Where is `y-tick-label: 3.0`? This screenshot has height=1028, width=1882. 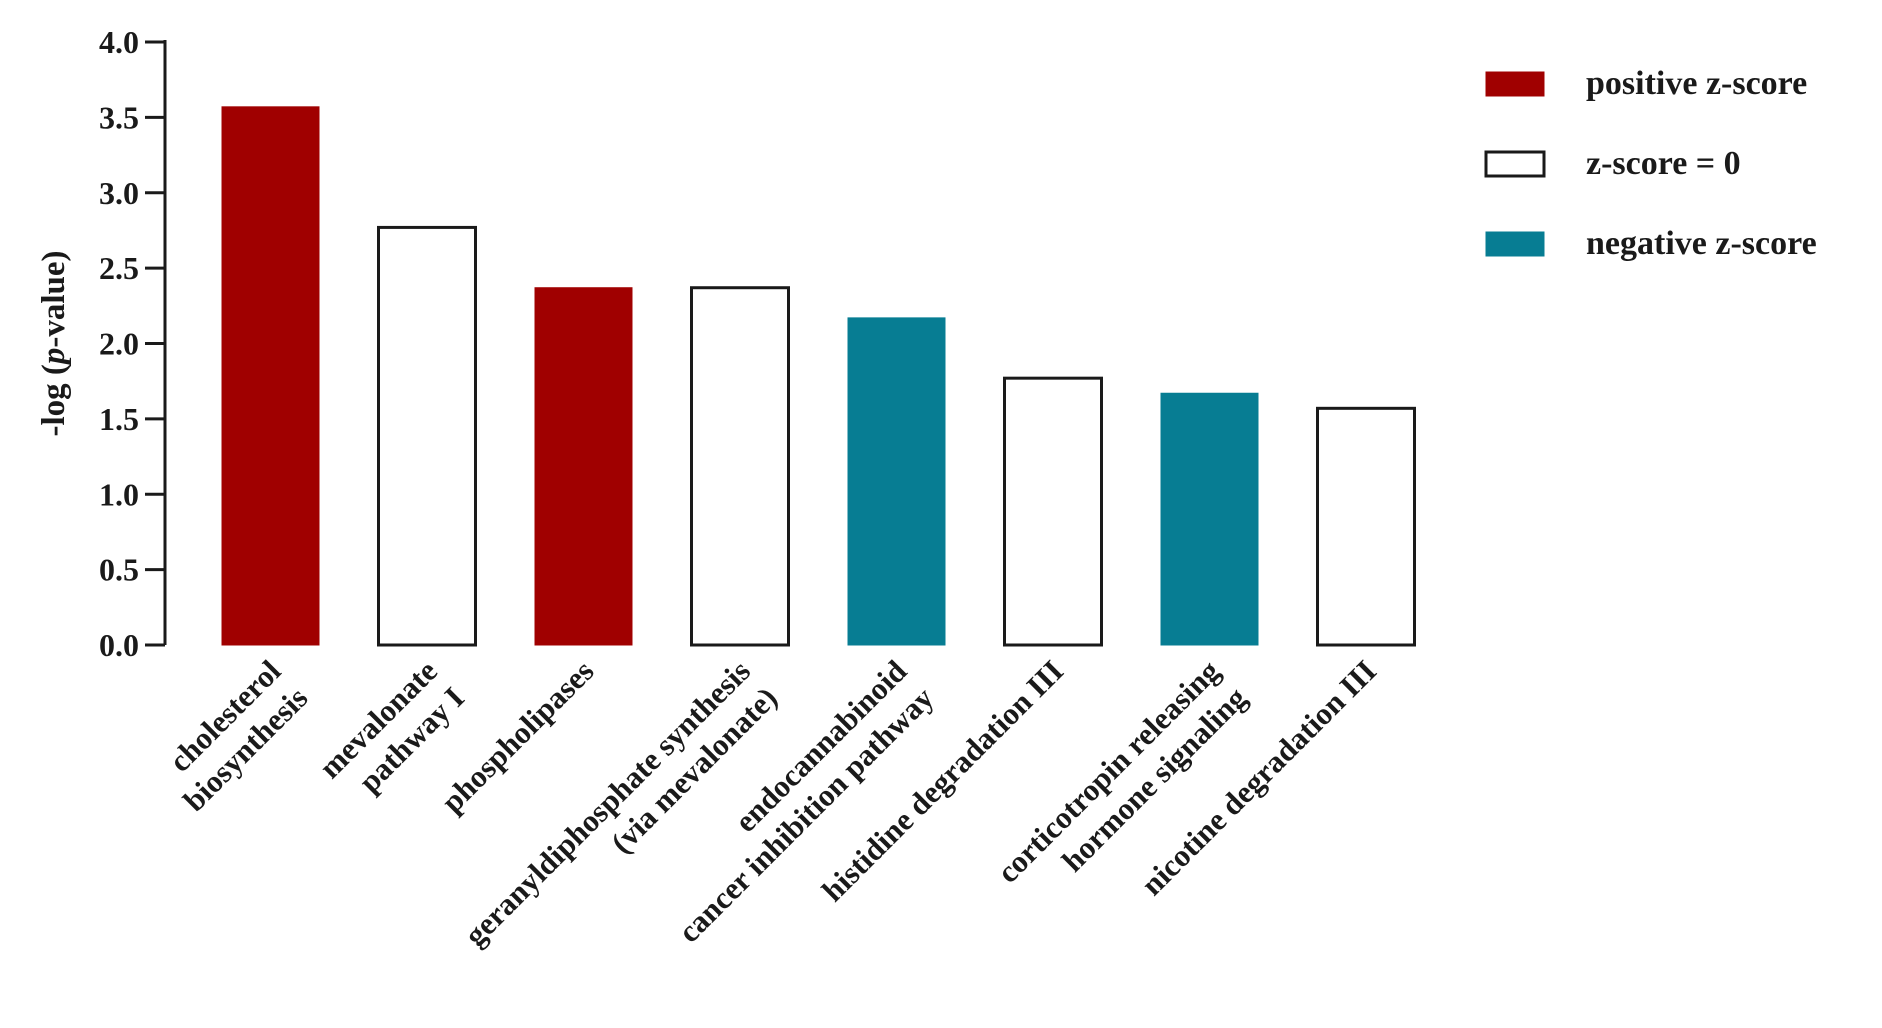 y-tick-label: 3.0 is located at coordinates (119, 193).